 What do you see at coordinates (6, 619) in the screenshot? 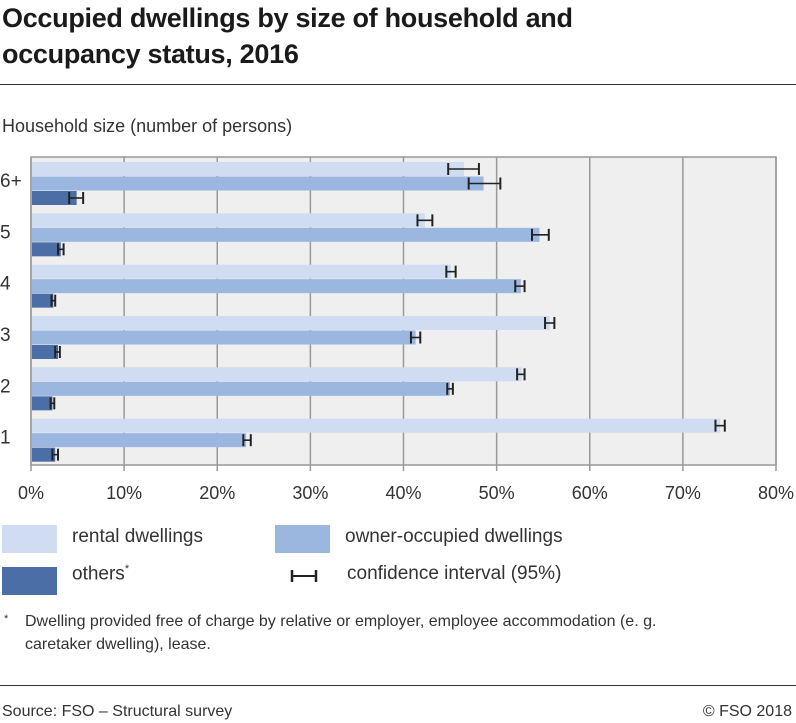
I see `footnote-mark: *` at bounding box center [6, 619].